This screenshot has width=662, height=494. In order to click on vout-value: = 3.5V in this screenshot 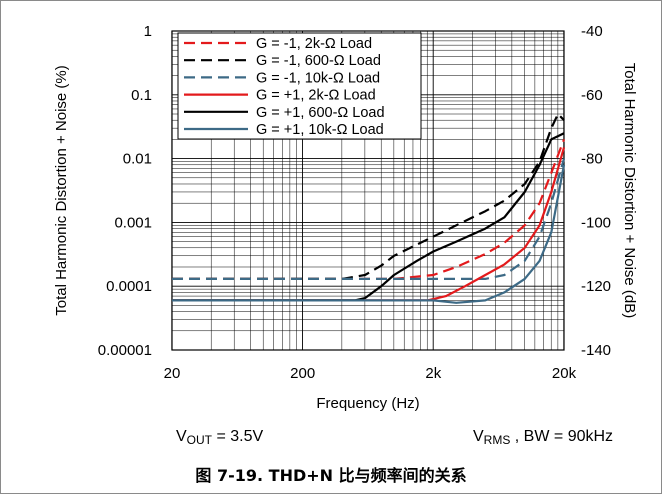, I will do `click(238, 436)`.